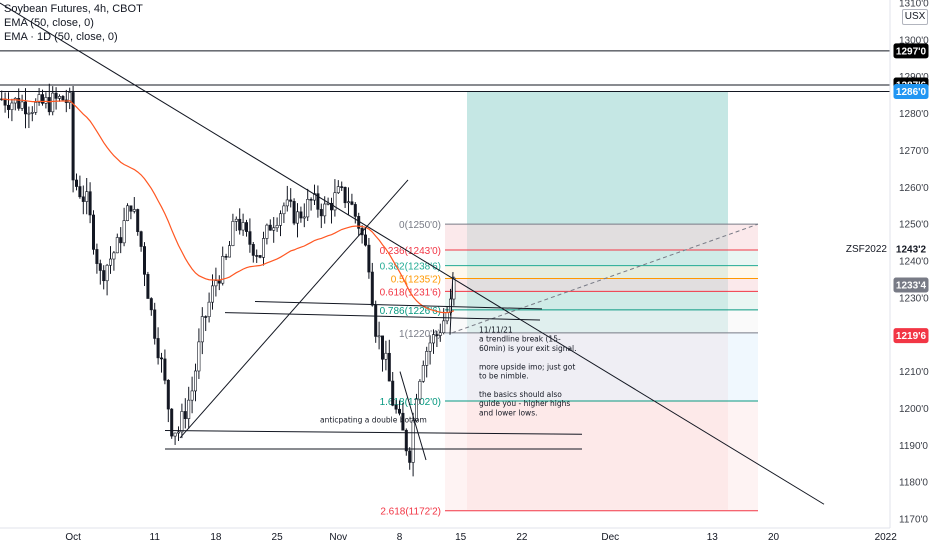 Image resolution: width=932 pixels, height=550 pixels. I want to click on x-tick-label: 15, so click(461, 537).